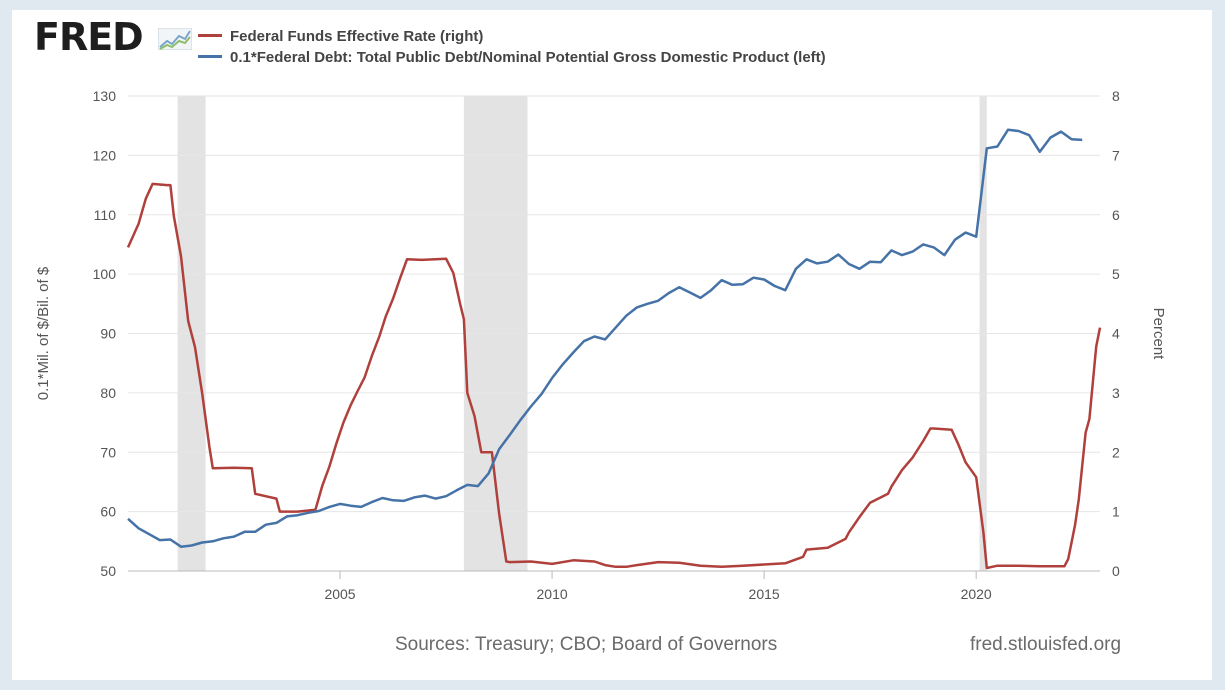 This screenshot has width=1225, height=690. I want to click on legend-item-fed-funds: Federal Funds Effective Rate (right), so click(340, 36).